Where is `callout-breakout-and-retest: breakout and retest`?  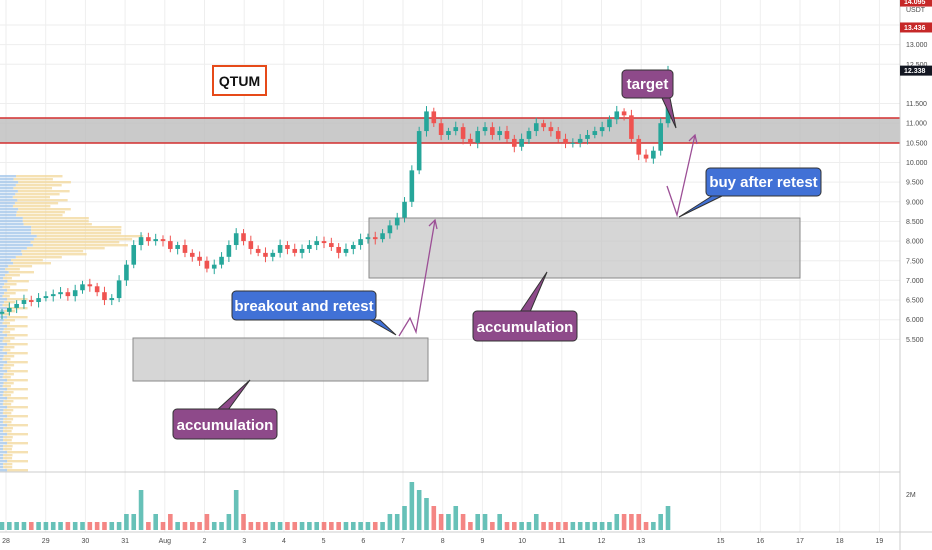
callout-breakout-and-retest: breakout and retest is located at coordinates (314, 313).